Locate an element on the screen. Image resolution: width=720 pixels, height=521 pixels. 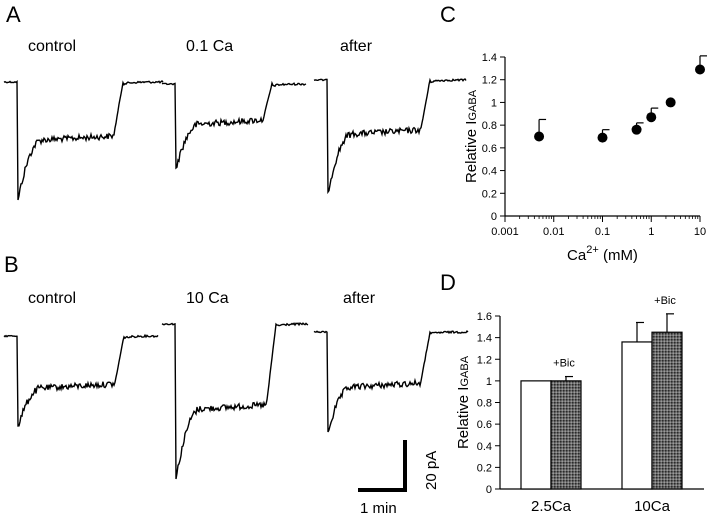
condition-label-b-after: after is located at coordinates (359, 298).